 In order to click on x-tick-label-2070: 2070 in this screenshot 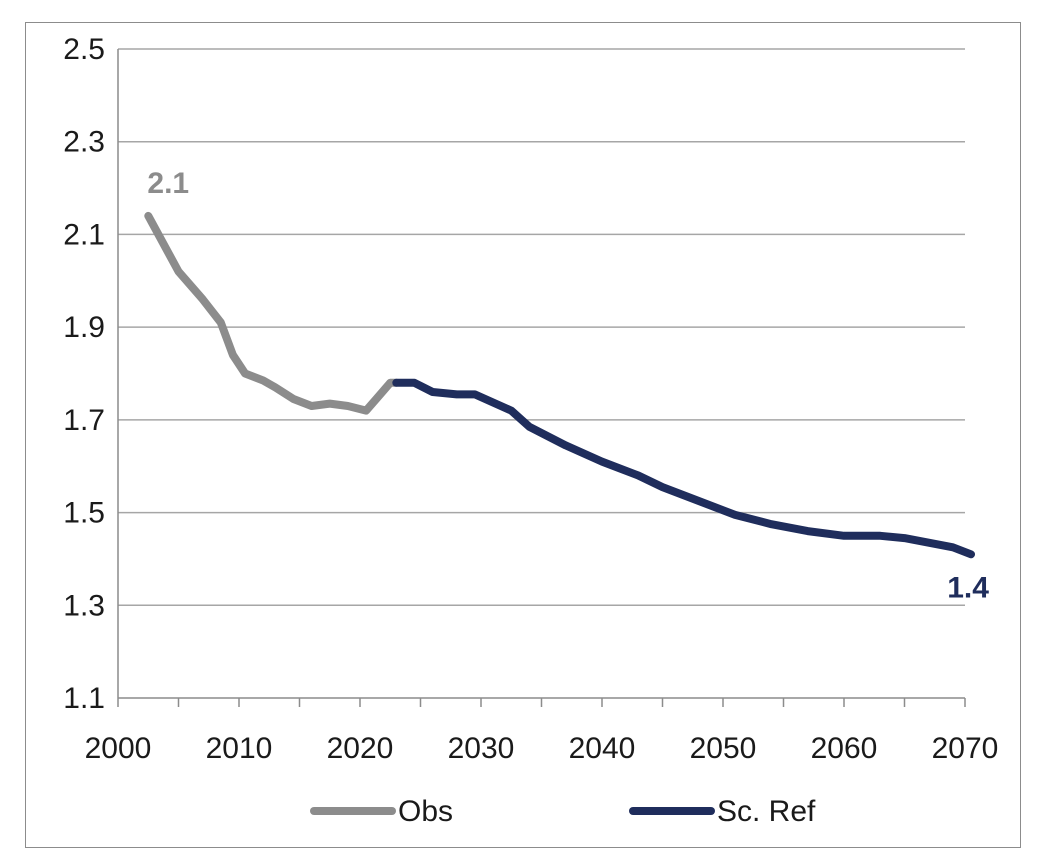, I will do `click(965, 748)`.